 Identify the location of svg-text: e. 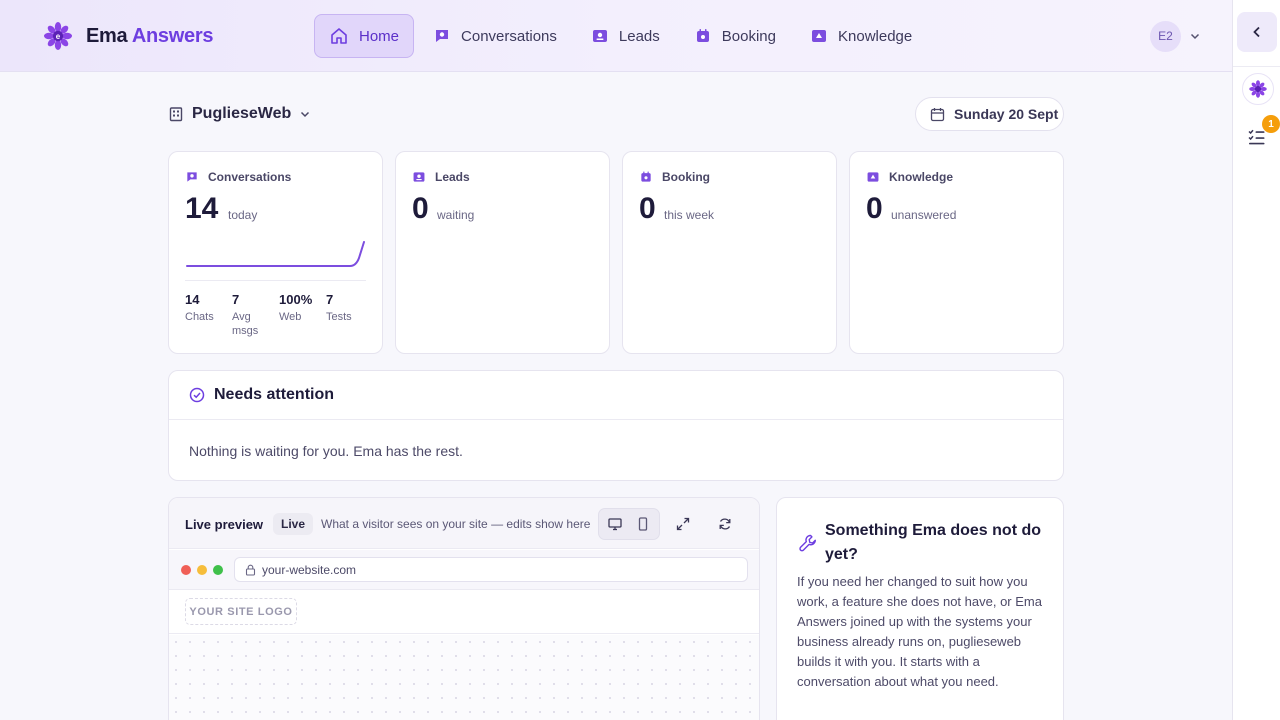
(58, 36).